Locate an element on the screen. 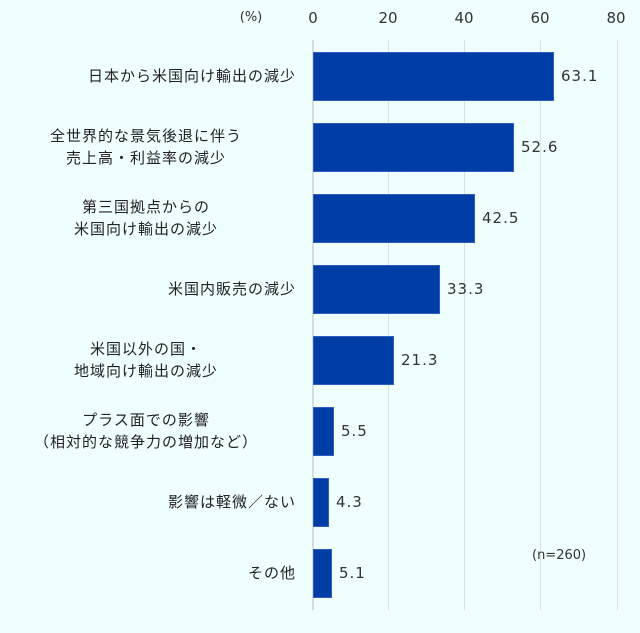 The image size is (640, 633). category-label-line1: 米国以外の国・ is located at coordinates (145, 349).